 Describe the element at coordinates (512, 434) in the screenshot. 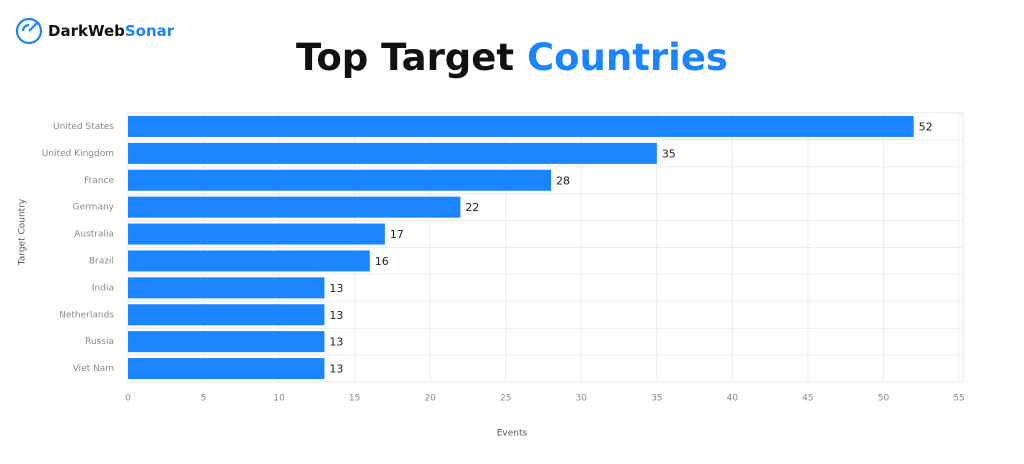

I see `x-axis-label: Events` at that location.